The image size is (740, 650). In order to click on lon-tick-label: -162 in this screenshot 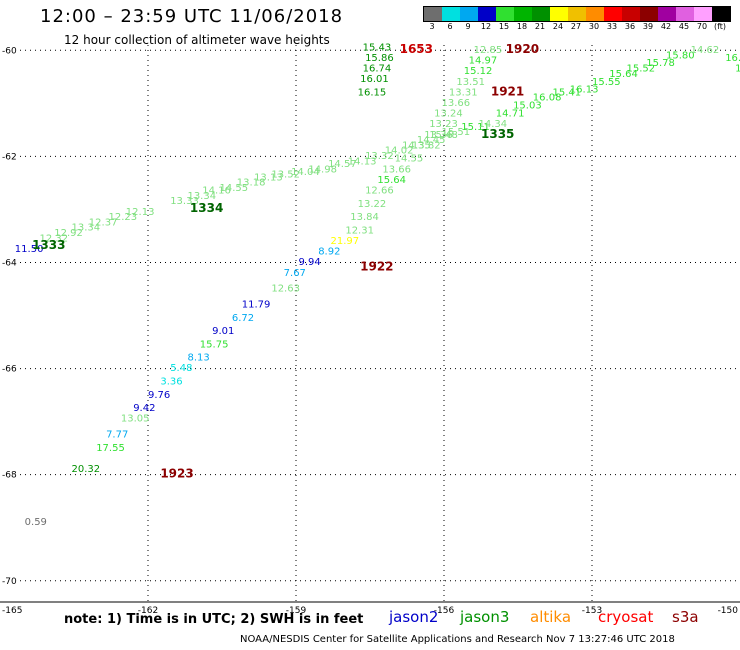, I will do `click(148, 611)`.